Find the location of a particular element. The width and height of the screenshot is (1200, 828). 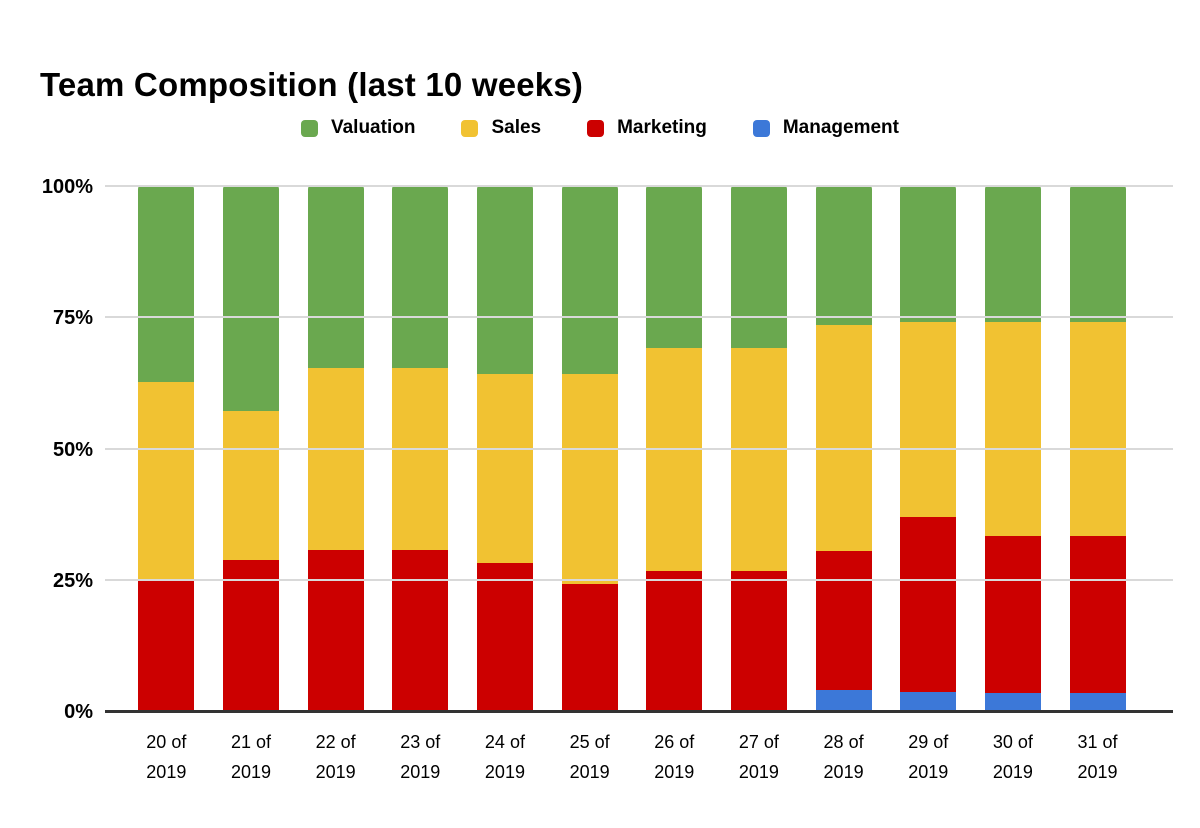

legend-item-marketing: Marketing is located at coordinates (647, 128).